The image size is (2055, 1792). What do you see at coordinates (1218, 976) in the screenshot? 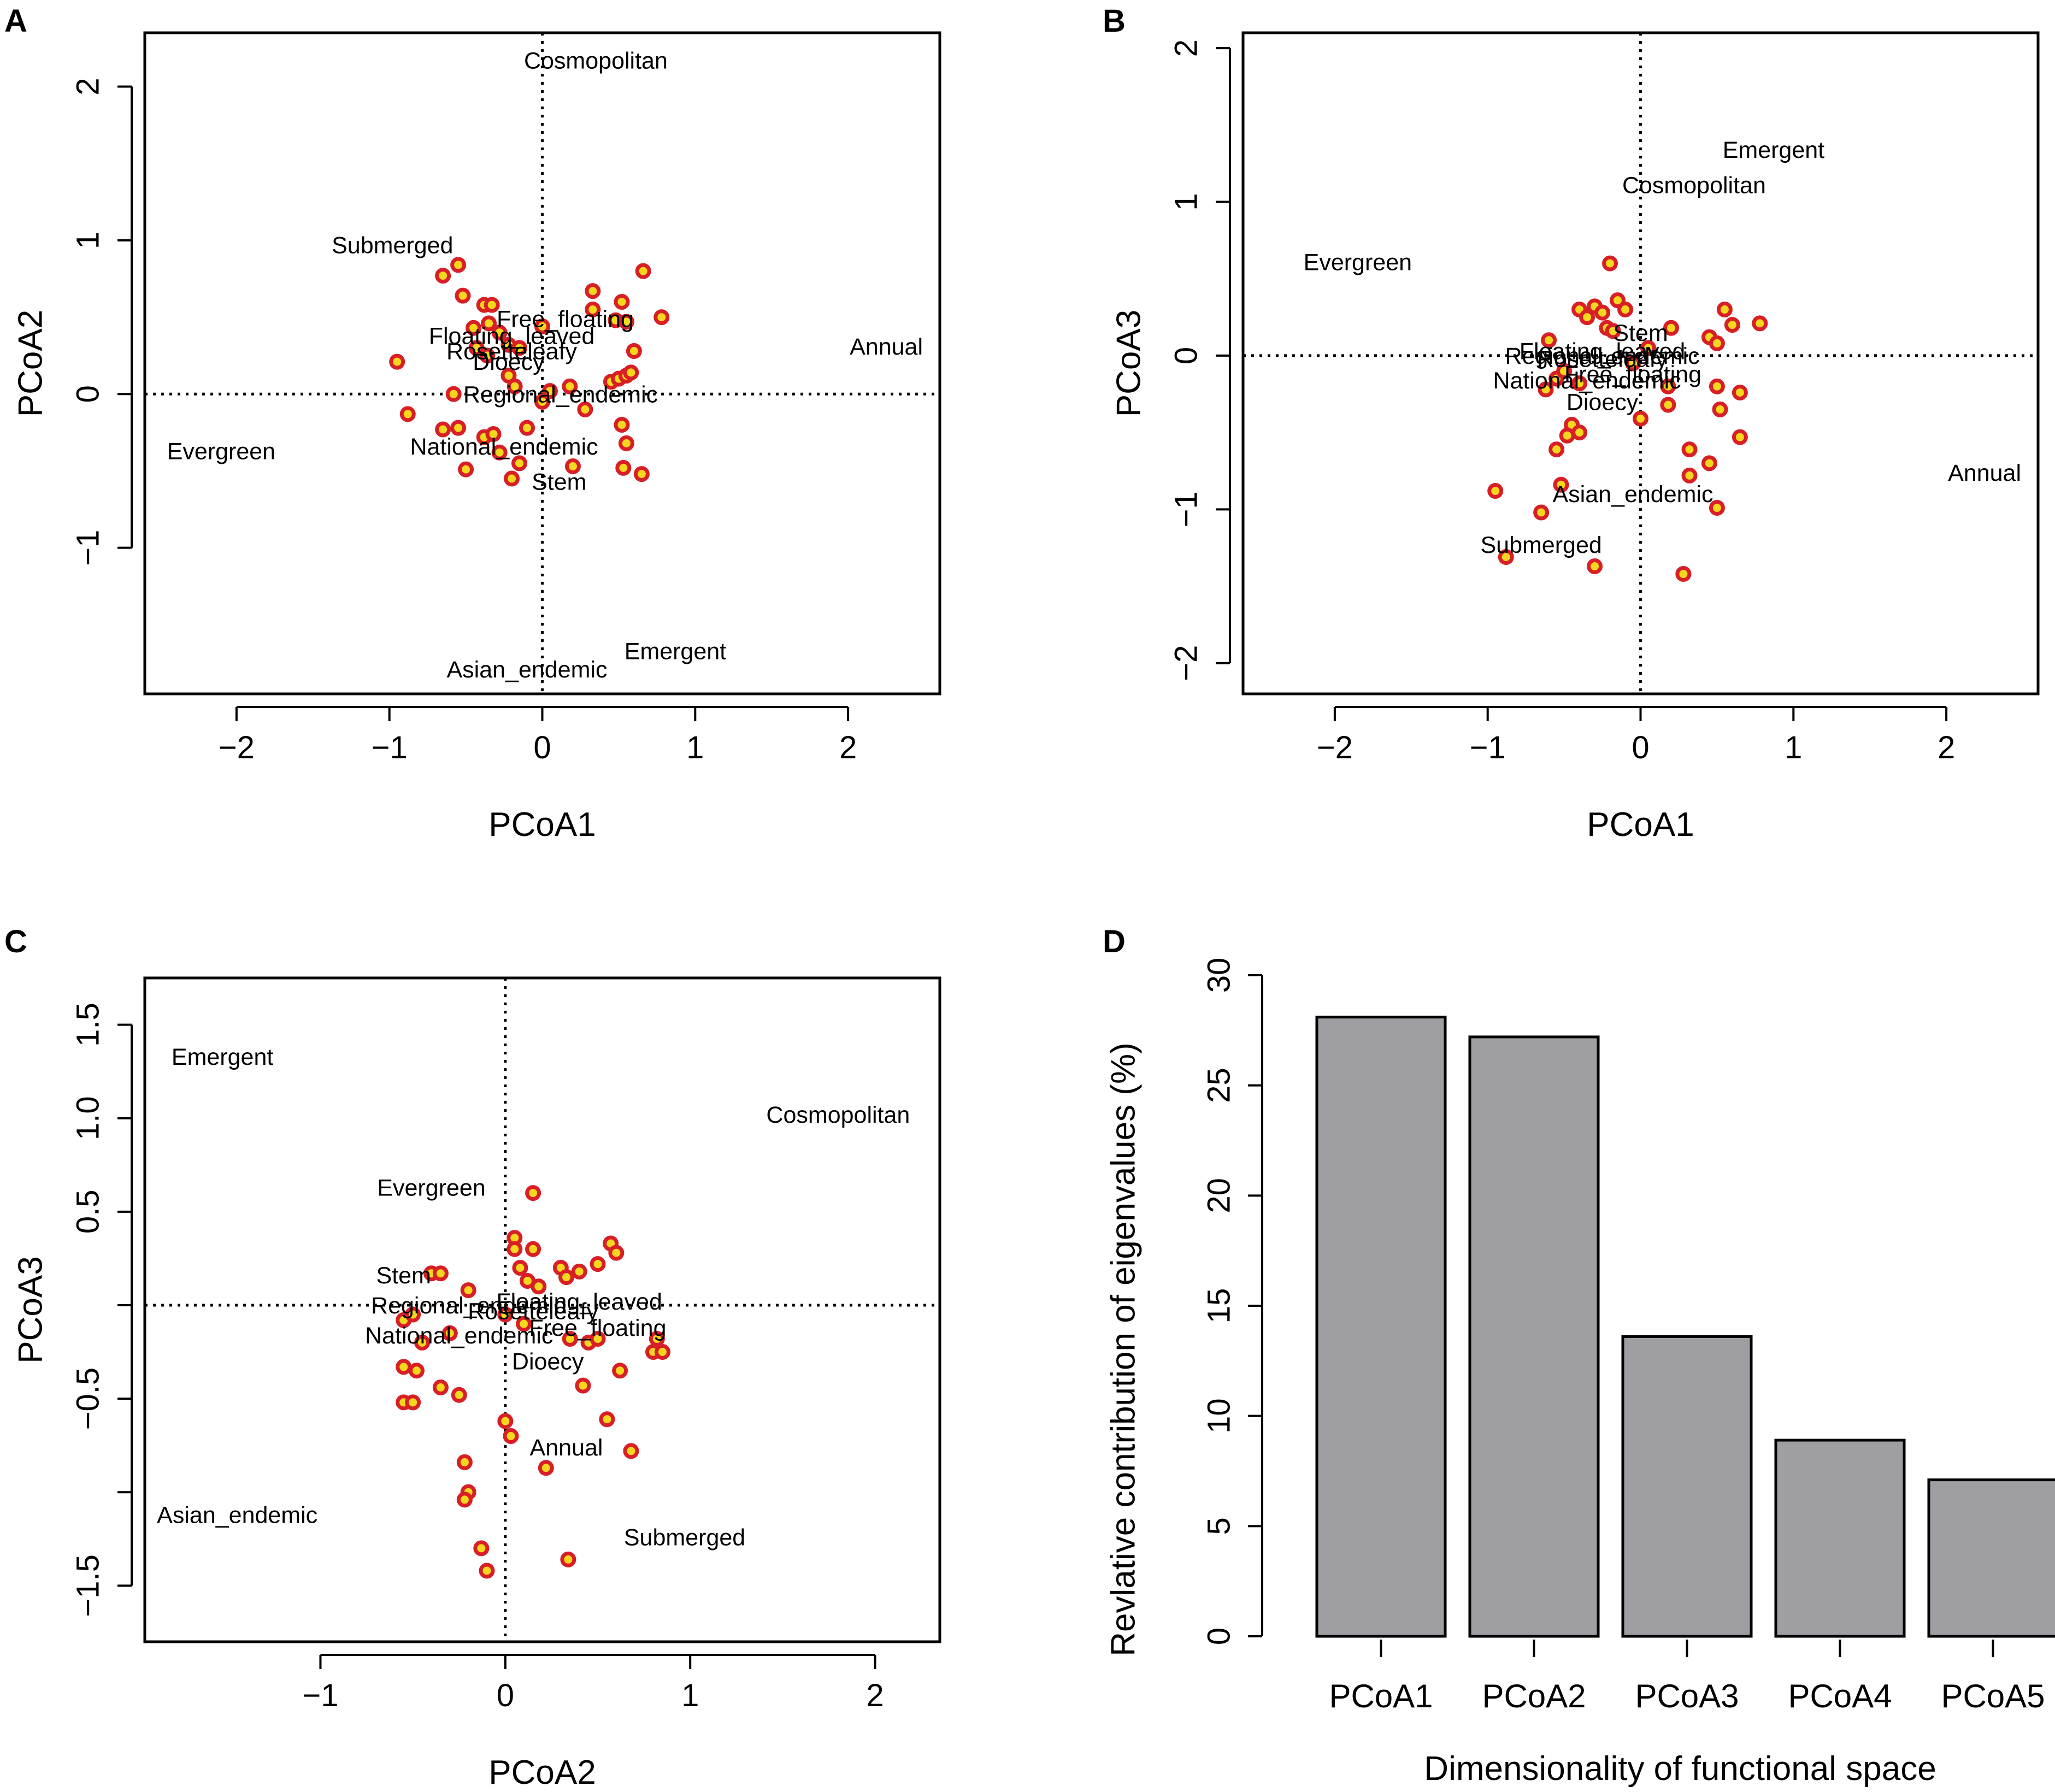
I see `panel-d-y-tick-label: 30` at bounding box center [1218, 976].